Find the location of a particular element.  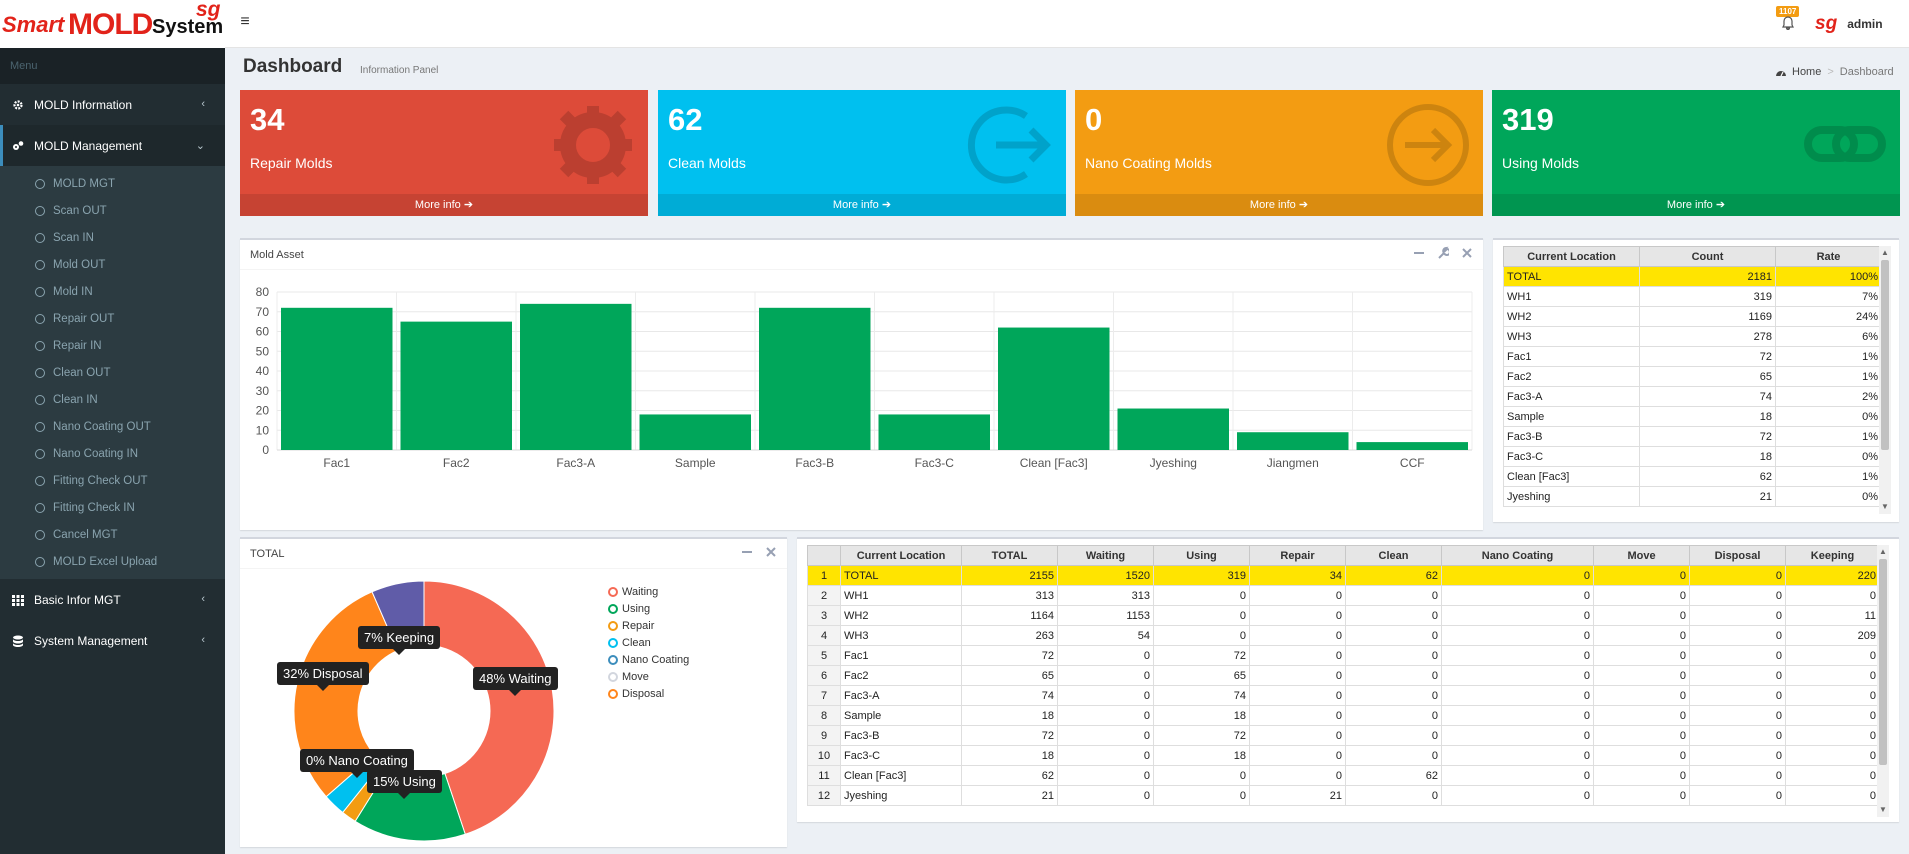

notifications-button: 1107 is located at coordinates (1788, 19).